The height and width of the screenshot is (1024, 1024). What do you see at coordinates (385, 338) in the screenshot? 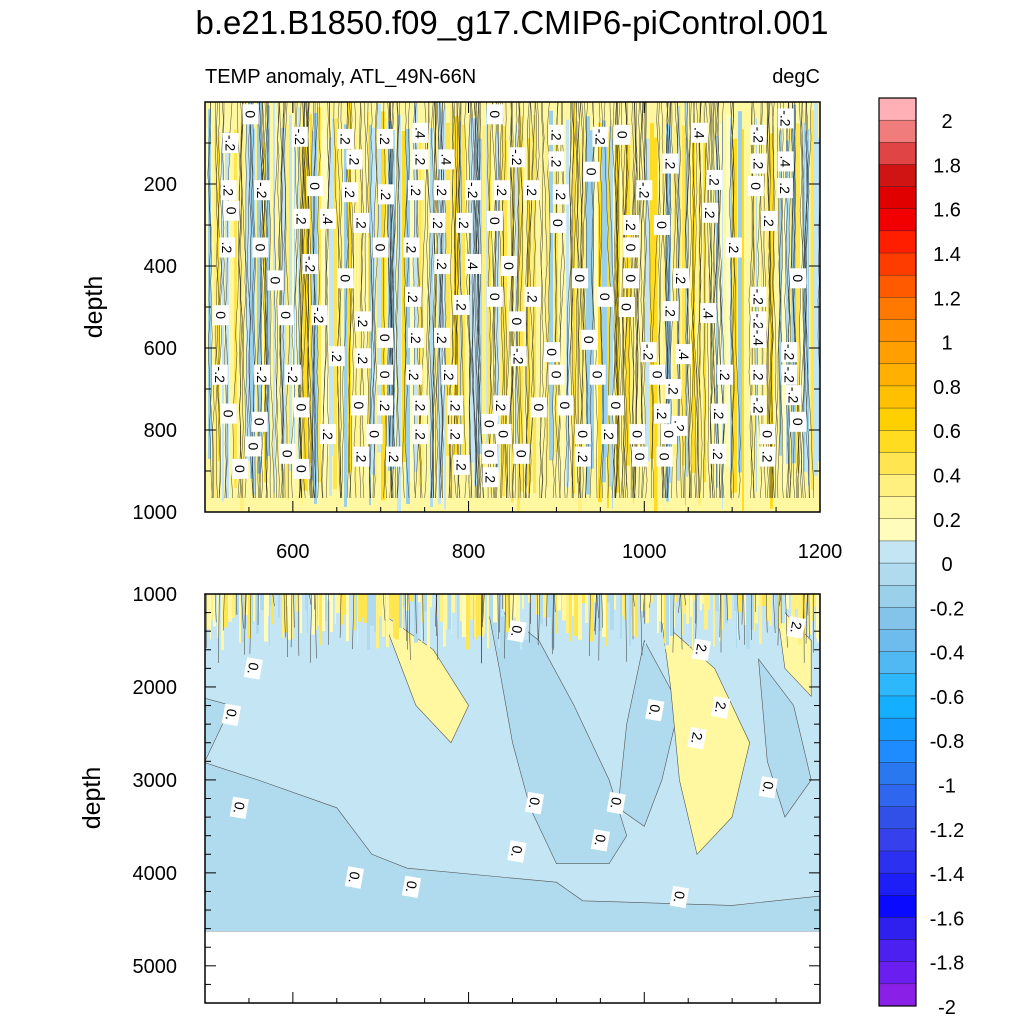
I see `upper-contour-label-text: 0` at bounding box center [385, 338].